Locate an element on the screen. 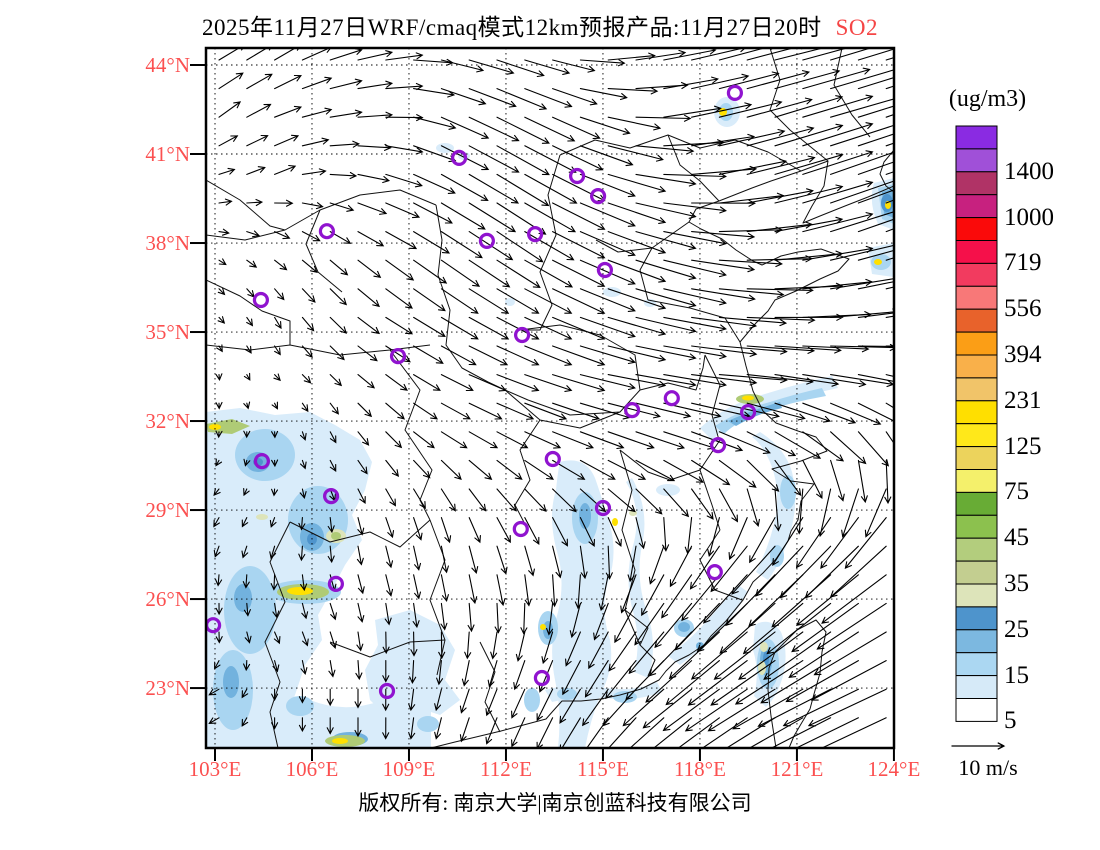 The height and width of the screenshot is (850, 1100). colorbar-tick-label: 125 is located at coordinates (1023, 446).